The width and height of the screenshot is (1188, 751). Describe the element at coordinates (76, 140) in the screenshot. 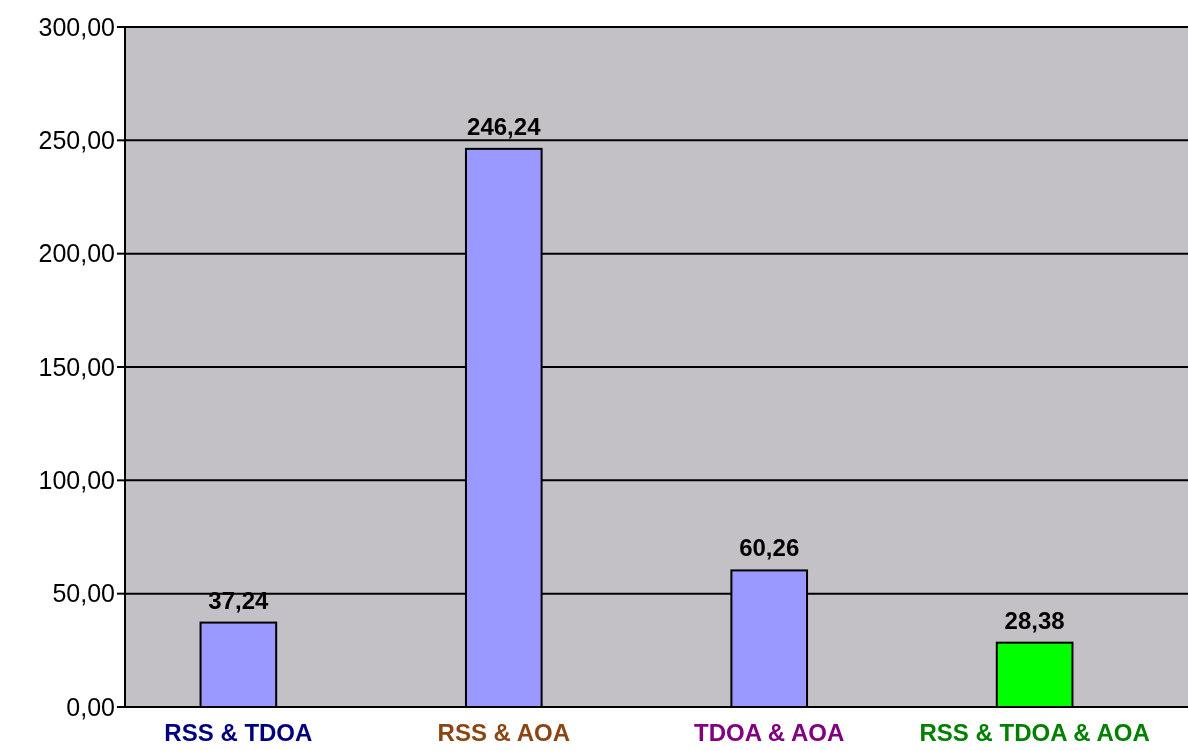

I see `y-tick-label: 250,00` at that location.